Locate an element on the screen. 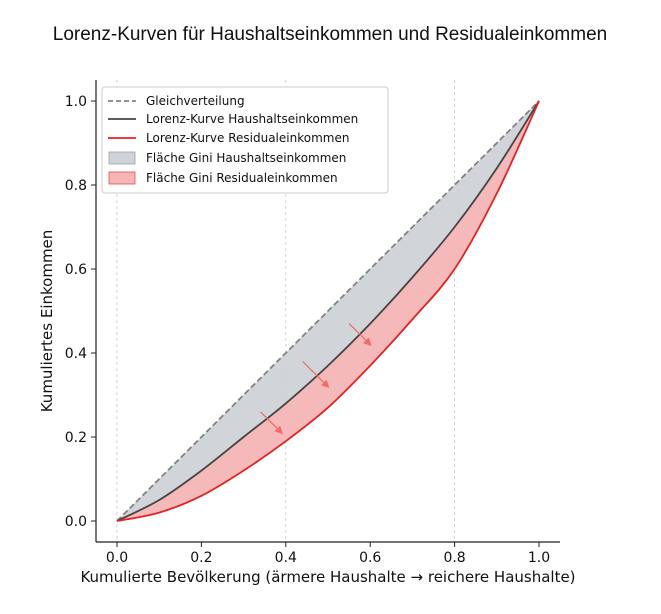 The height and width of the screenshot is (614, 661). x-tick-label: 0.0 is located at coordinates (117, 558).